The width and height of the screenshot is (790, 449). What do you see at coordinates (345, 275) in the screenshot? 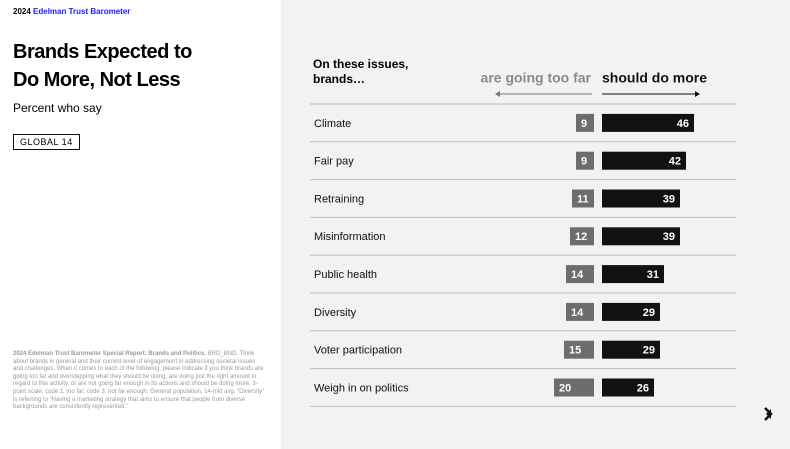
I see `category-label: Public health` at bounding box center [345, 275].